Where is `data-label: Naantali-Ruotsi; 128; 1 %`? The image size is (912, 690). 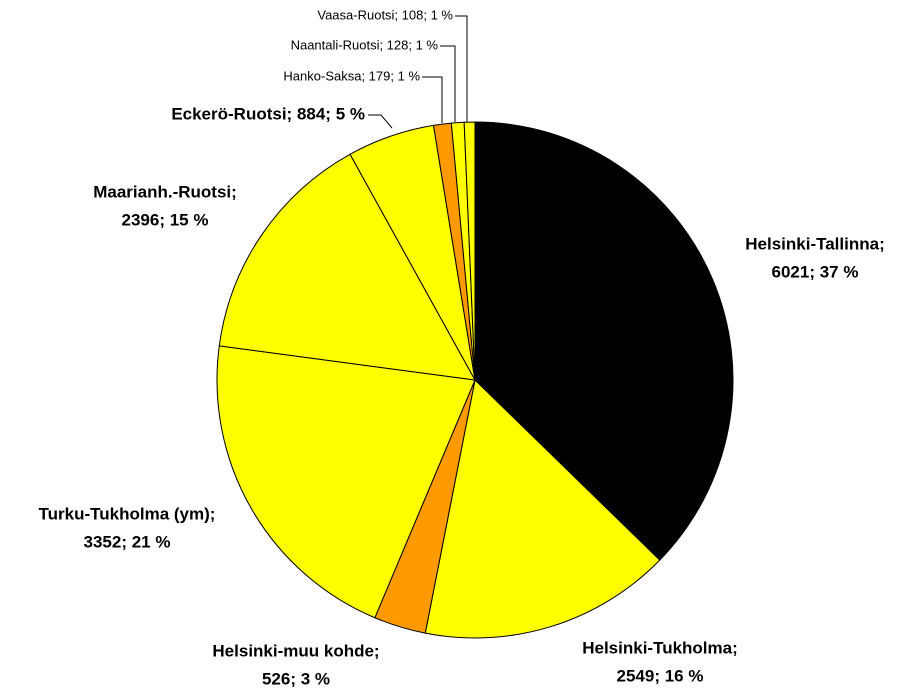 data-label: Naantali-Ruotsi; 128; 1 % is located at coordinates (365, 44).